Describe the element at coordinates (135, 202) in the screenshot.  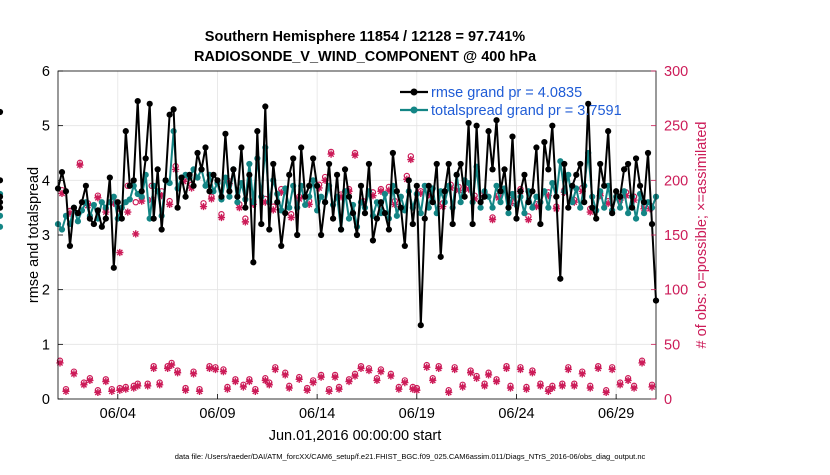
I see `obs-possible-marker` at that location.